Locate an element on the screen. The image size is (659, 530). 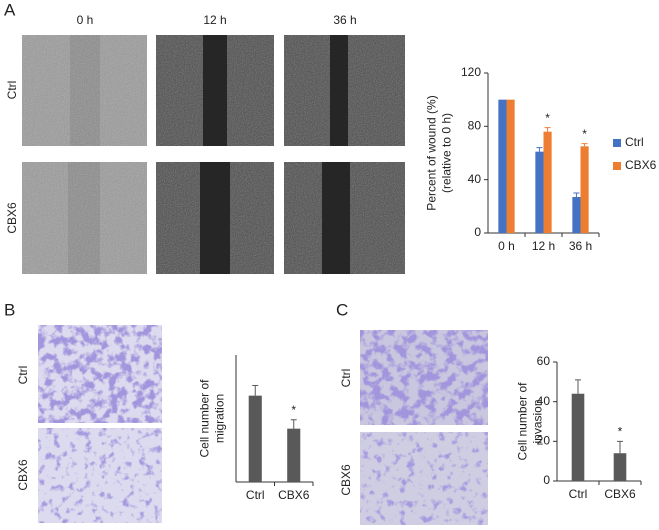
y-axis-label: Percent of wound (%) is located at coordinates (432, 152).